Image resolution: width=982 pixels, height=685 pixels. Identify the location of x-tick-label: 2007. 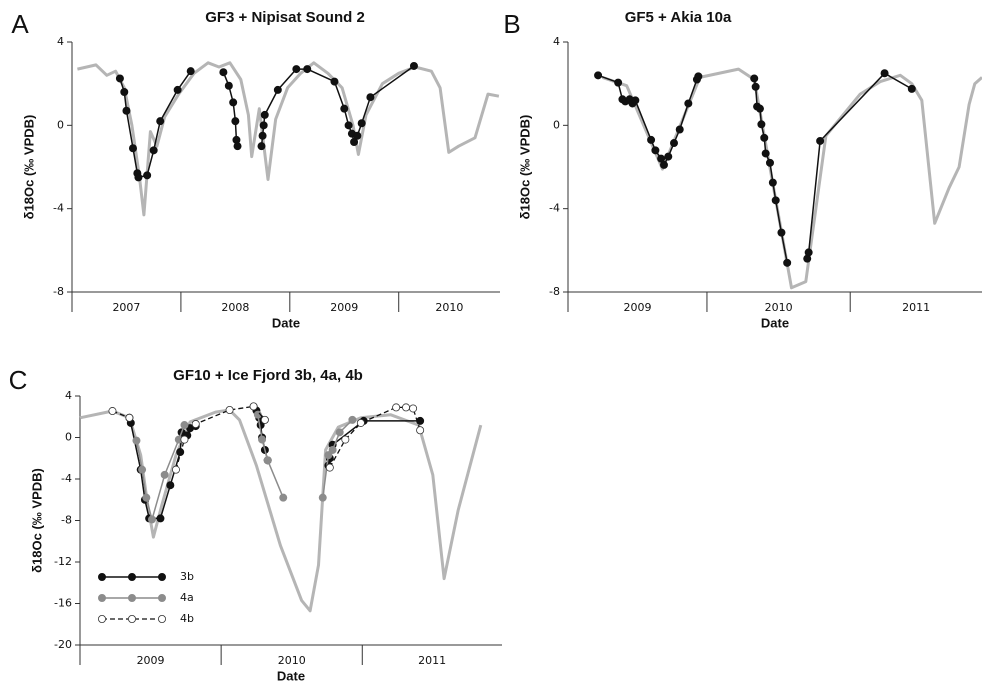
(126, 307).